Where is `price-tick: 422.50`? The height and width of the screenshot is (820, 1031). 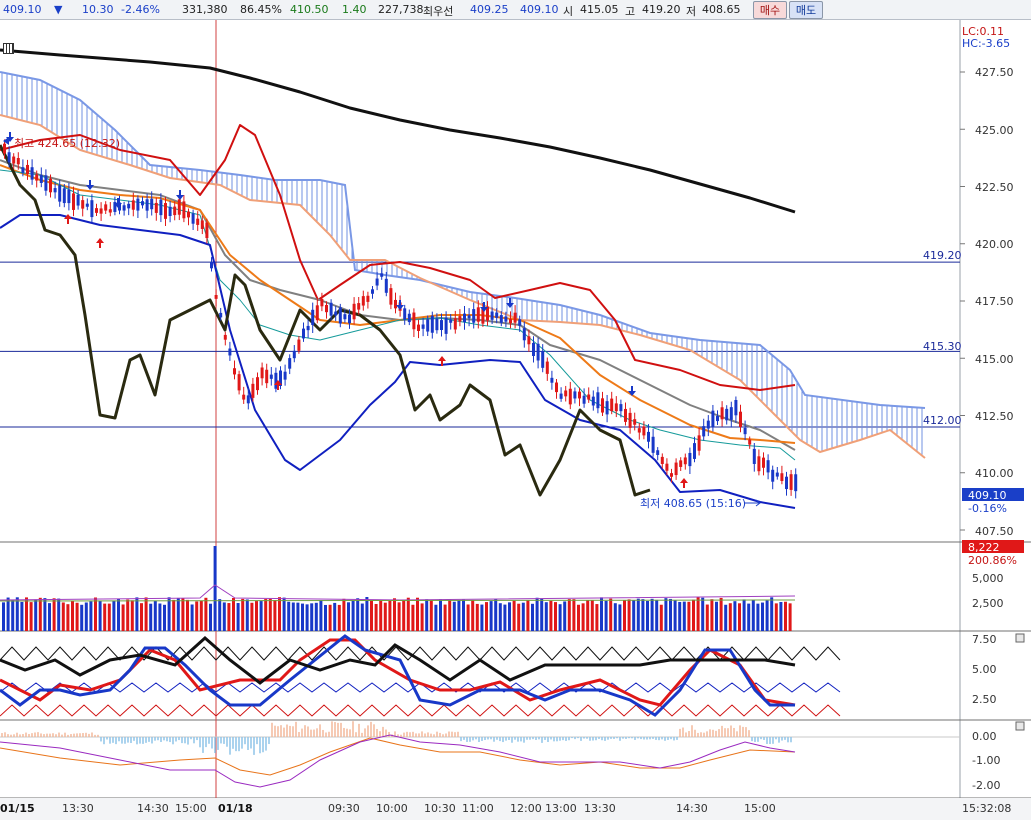
price-tick: 422.50 is located at coordinates (994, 187).